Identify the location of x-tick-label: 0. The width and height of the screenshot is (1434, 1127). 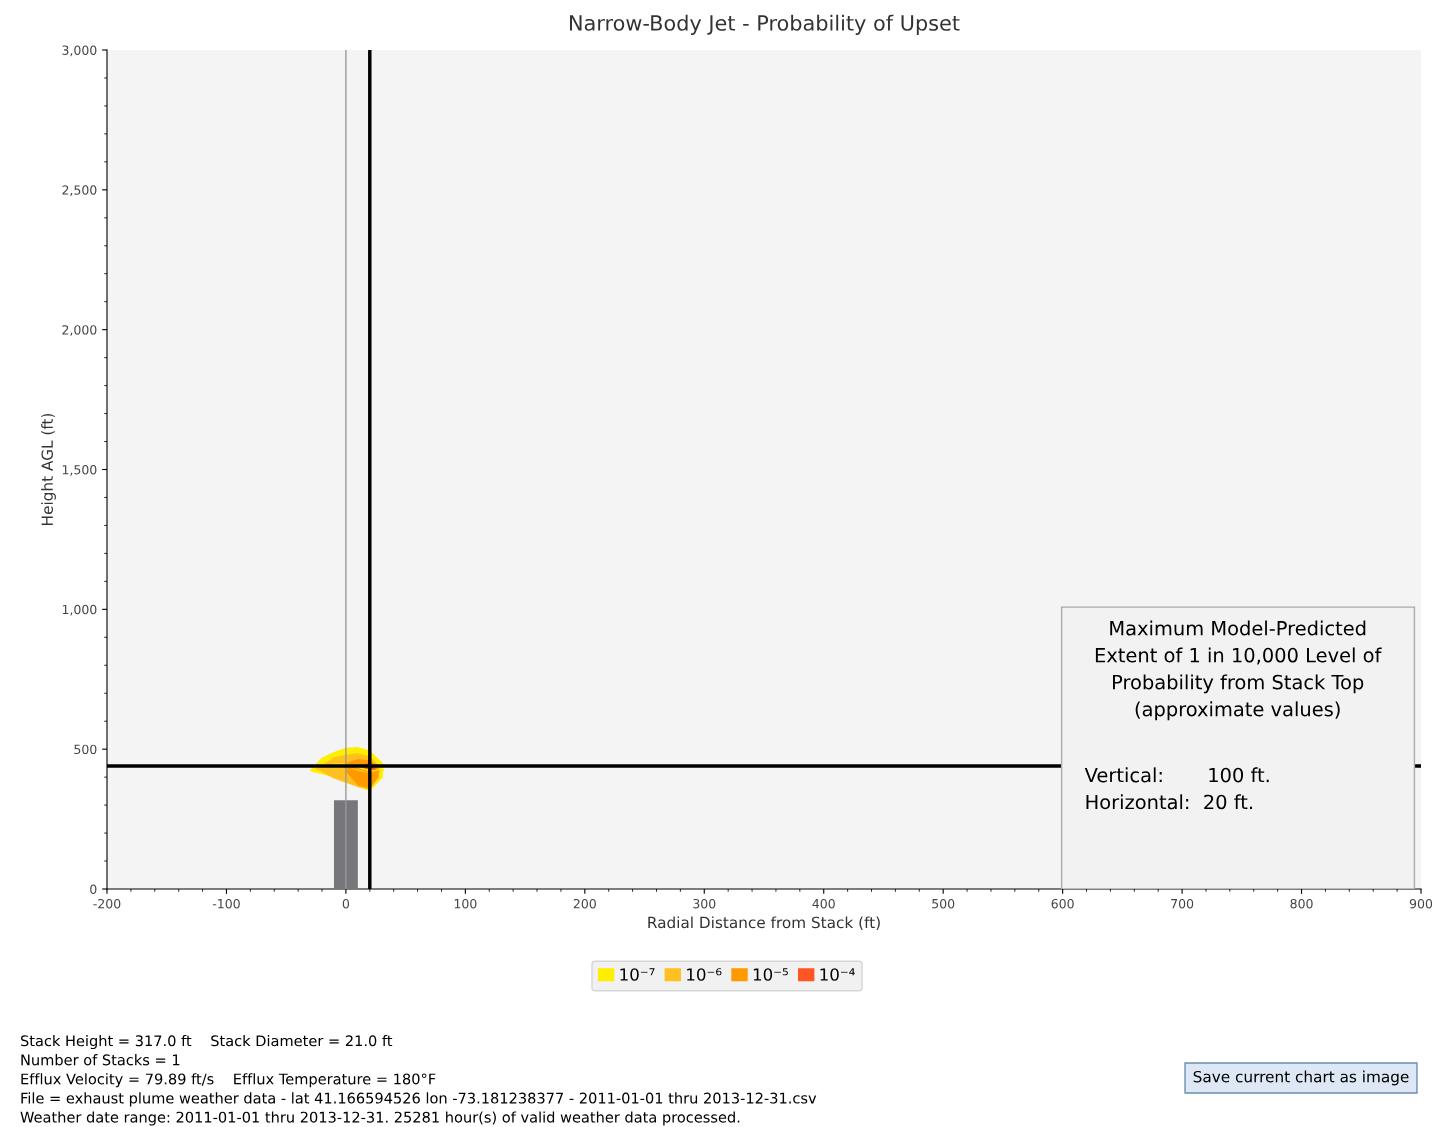
(346, 903).